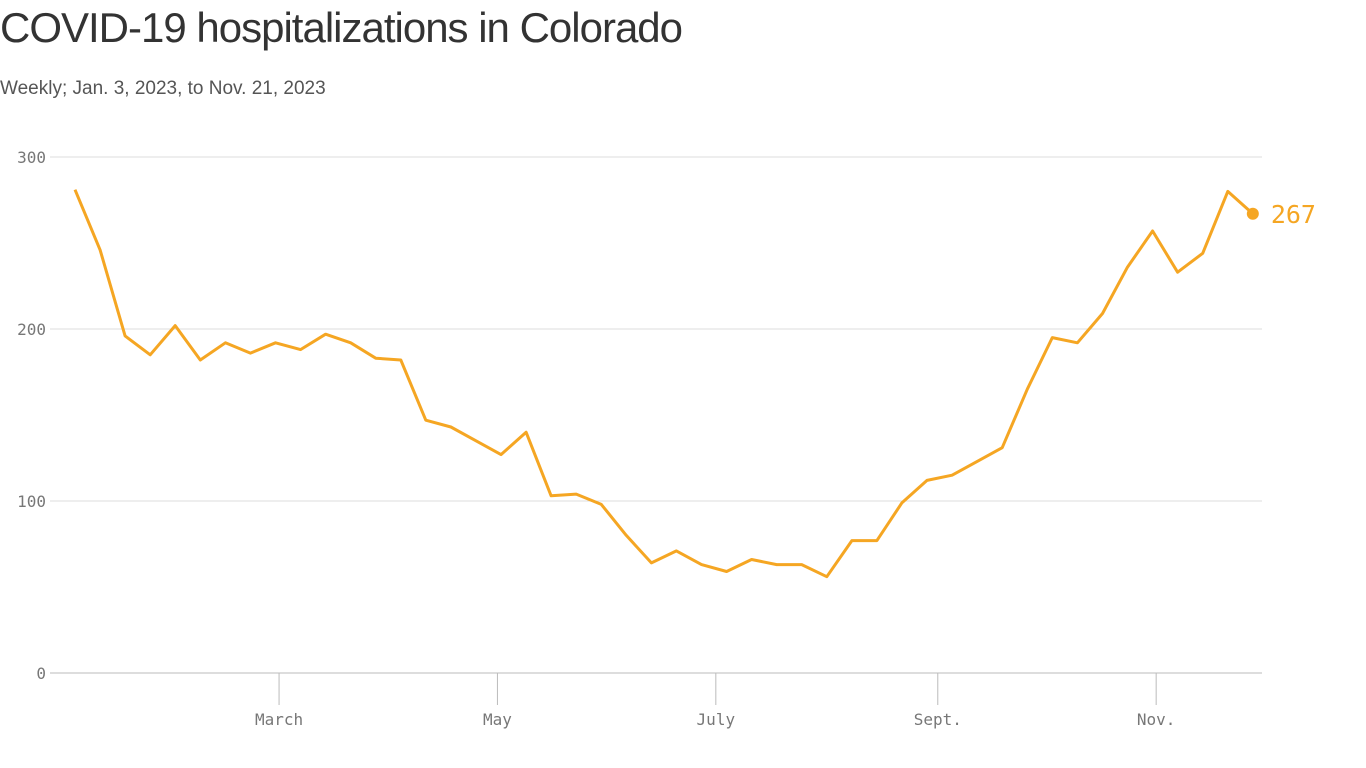 This screenshot has width=1366, height=768. I want to click on x-tick-label: Sept., so click(938, 719).